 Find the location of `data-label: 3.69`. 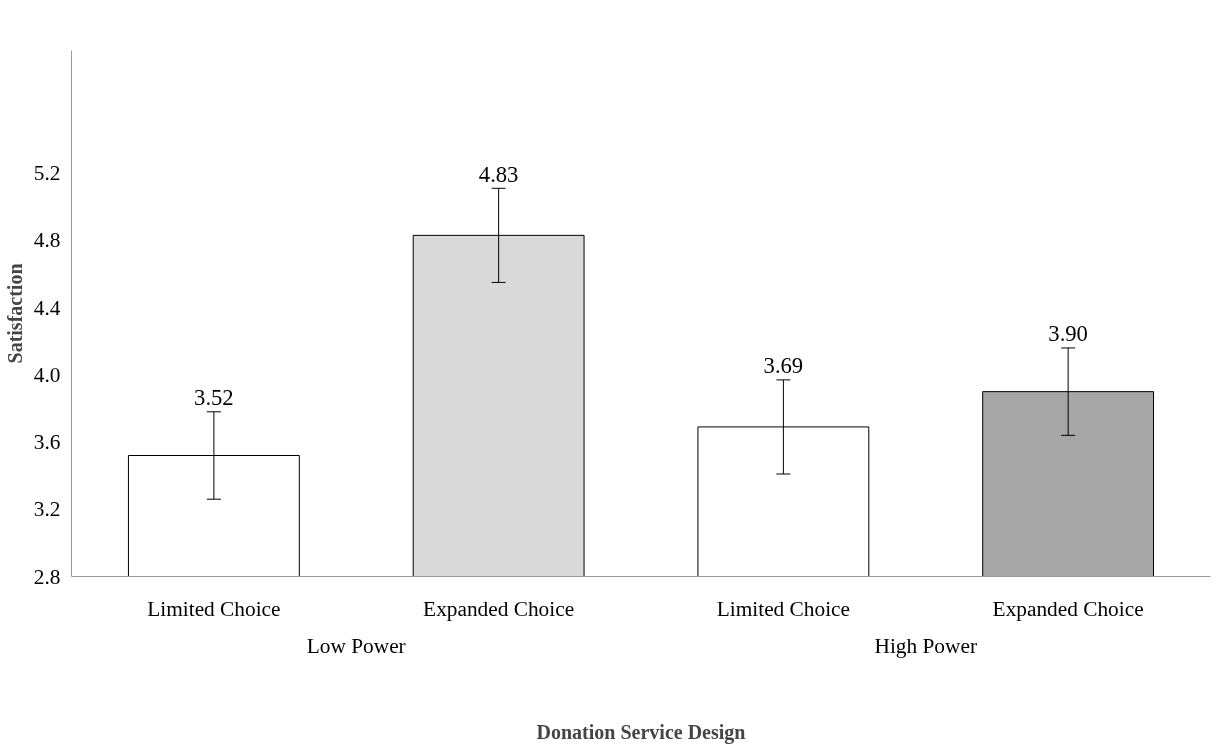

data-label: 3.69 is located at coordinates (783, 366).